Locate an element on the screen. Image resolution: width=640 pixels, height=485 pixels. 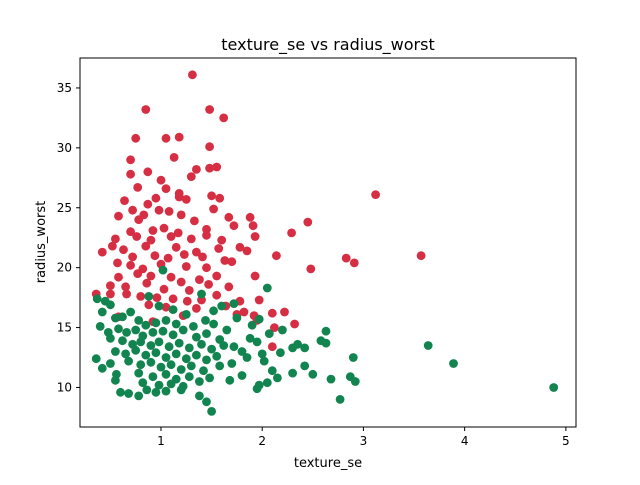
x-tick-label: 2 is located at coordinates (262, 441).